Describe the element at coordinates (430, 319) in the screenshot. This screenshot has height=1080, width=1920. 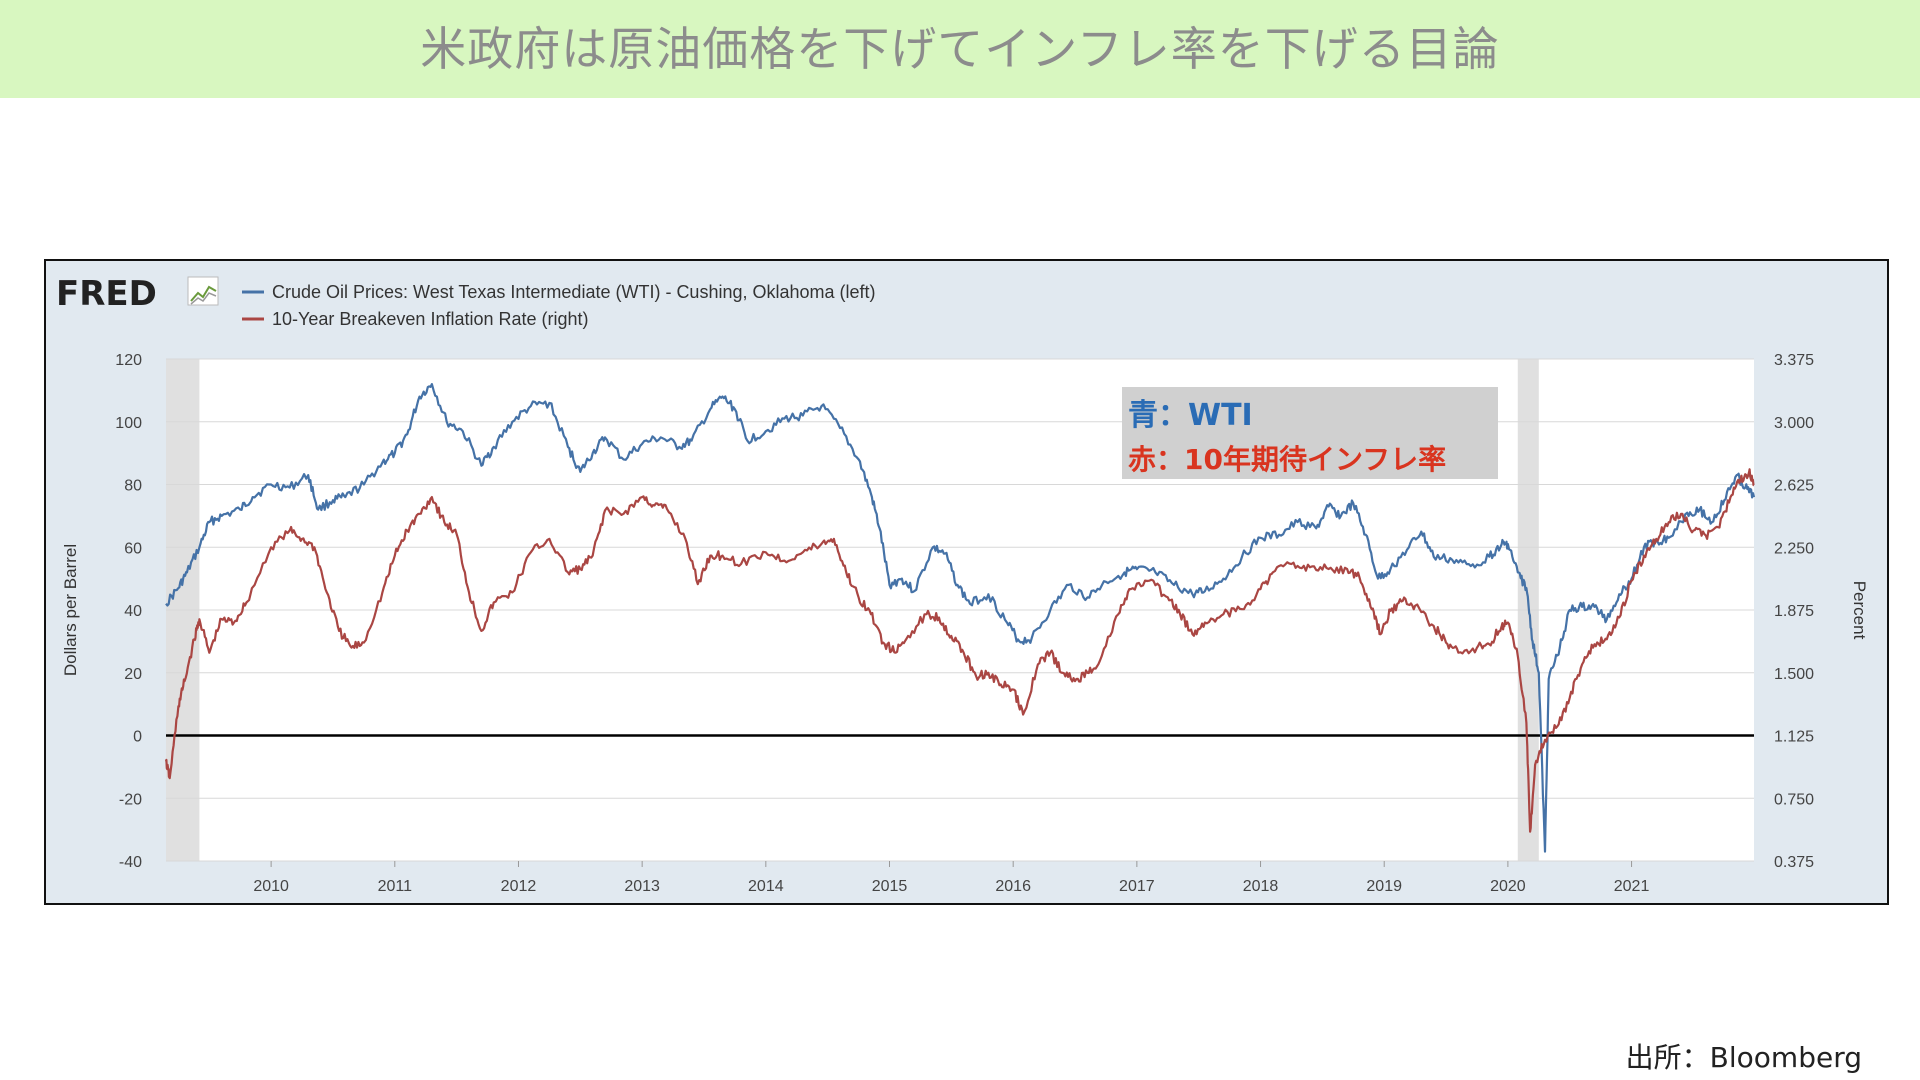
I see `legend-label-breakeven: 10-Year Breakeven Inflation Rate (right)` at that location.